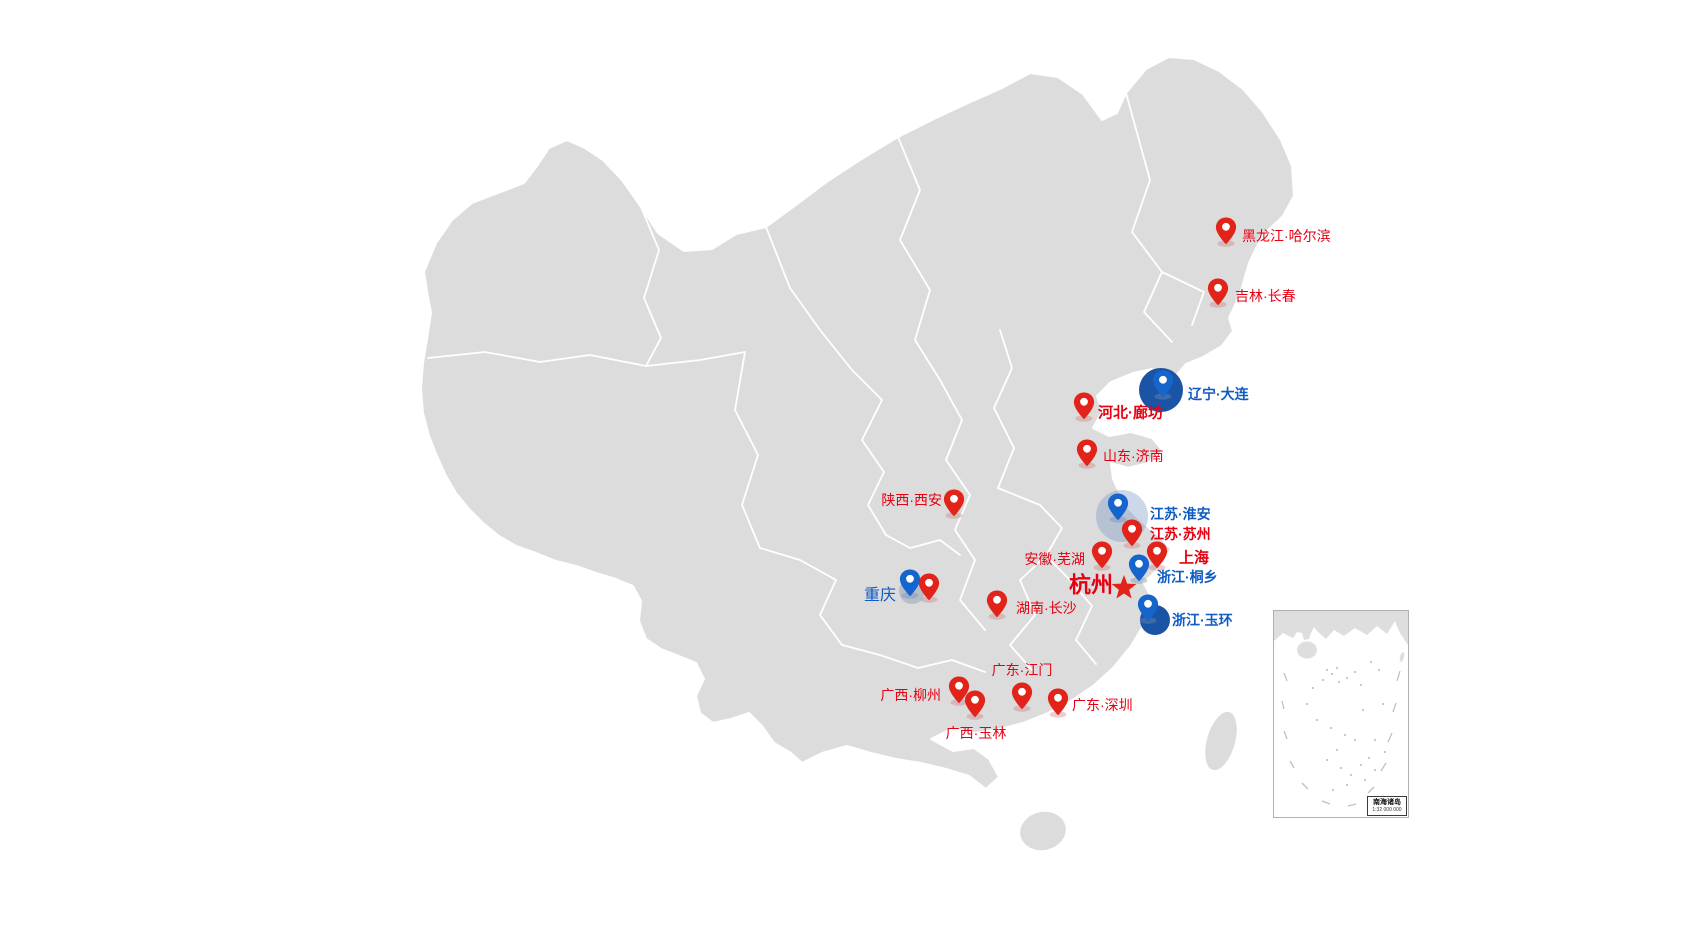 This screenshot has height=933, width=1700. I want to click on label-jiangsu-suzhou: 江苏·苏州, so click(1180, 533).